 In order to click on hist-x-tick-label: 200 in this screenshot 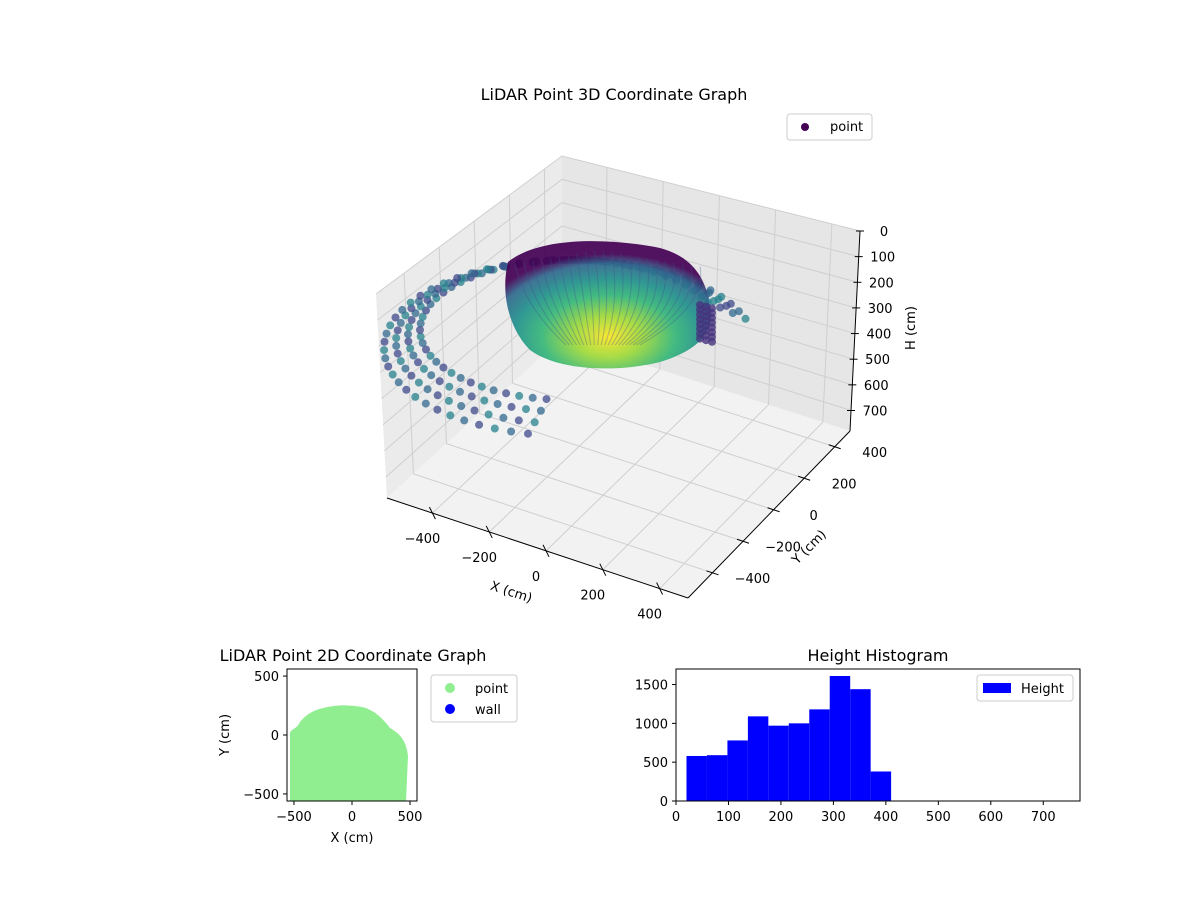, I will do `click(781, 817)`.